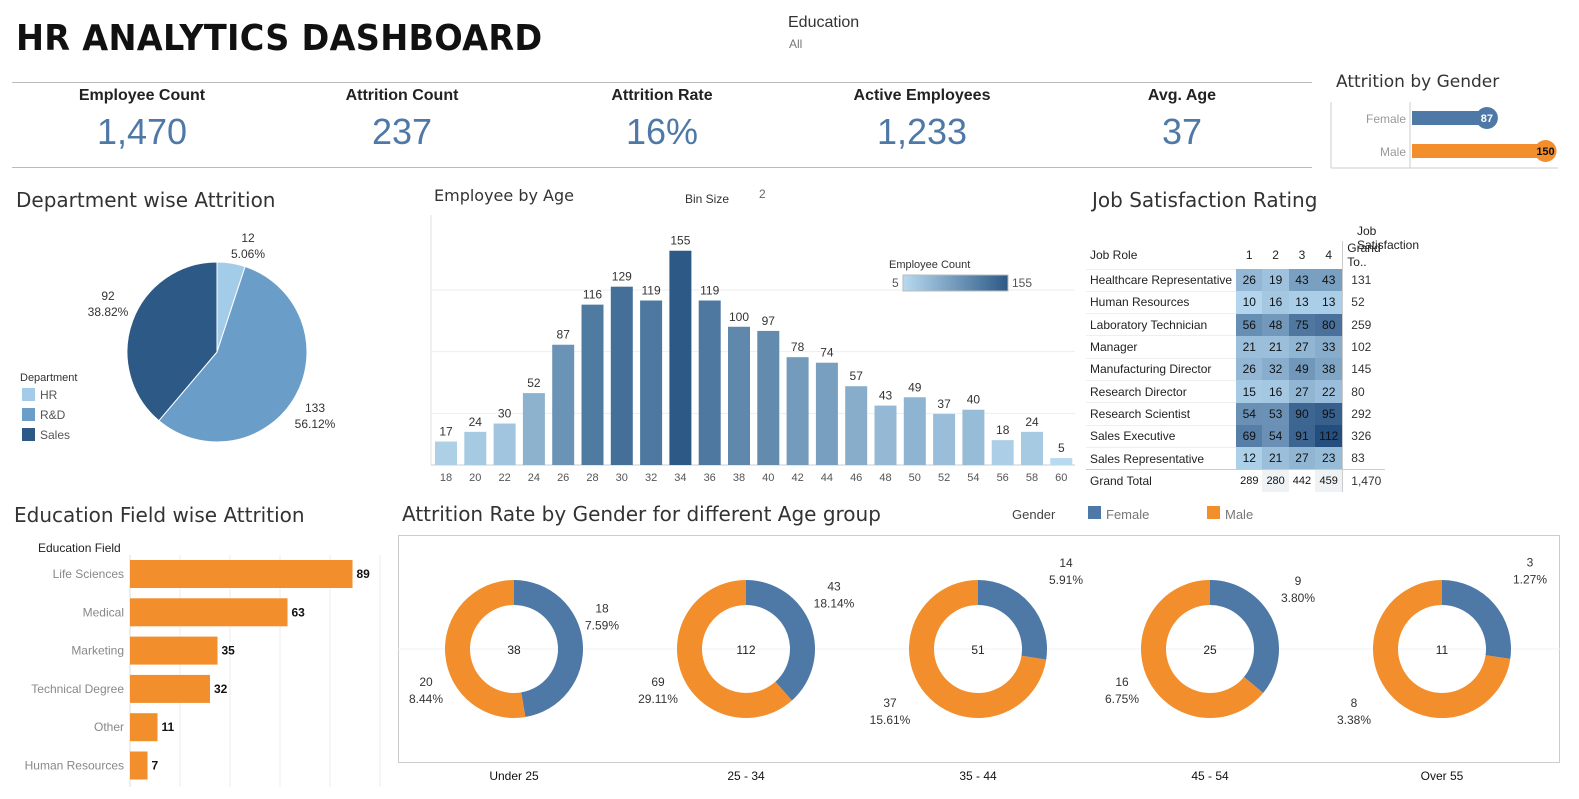  What do you see at coordinates (978, 650) in the screenshot?
I see `donut-center-total: 51` at bounding box center [978, 650].